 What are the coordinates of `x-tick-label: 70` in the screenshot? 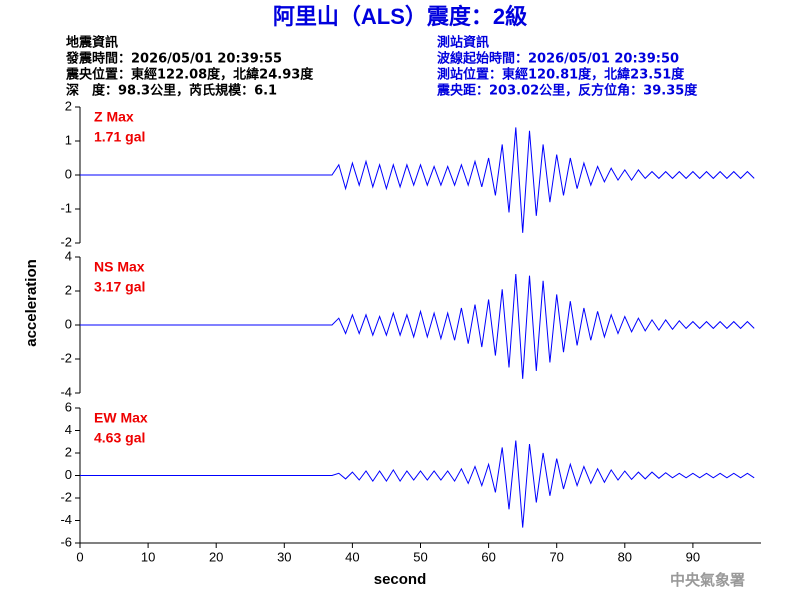 It's located at (556, 556).